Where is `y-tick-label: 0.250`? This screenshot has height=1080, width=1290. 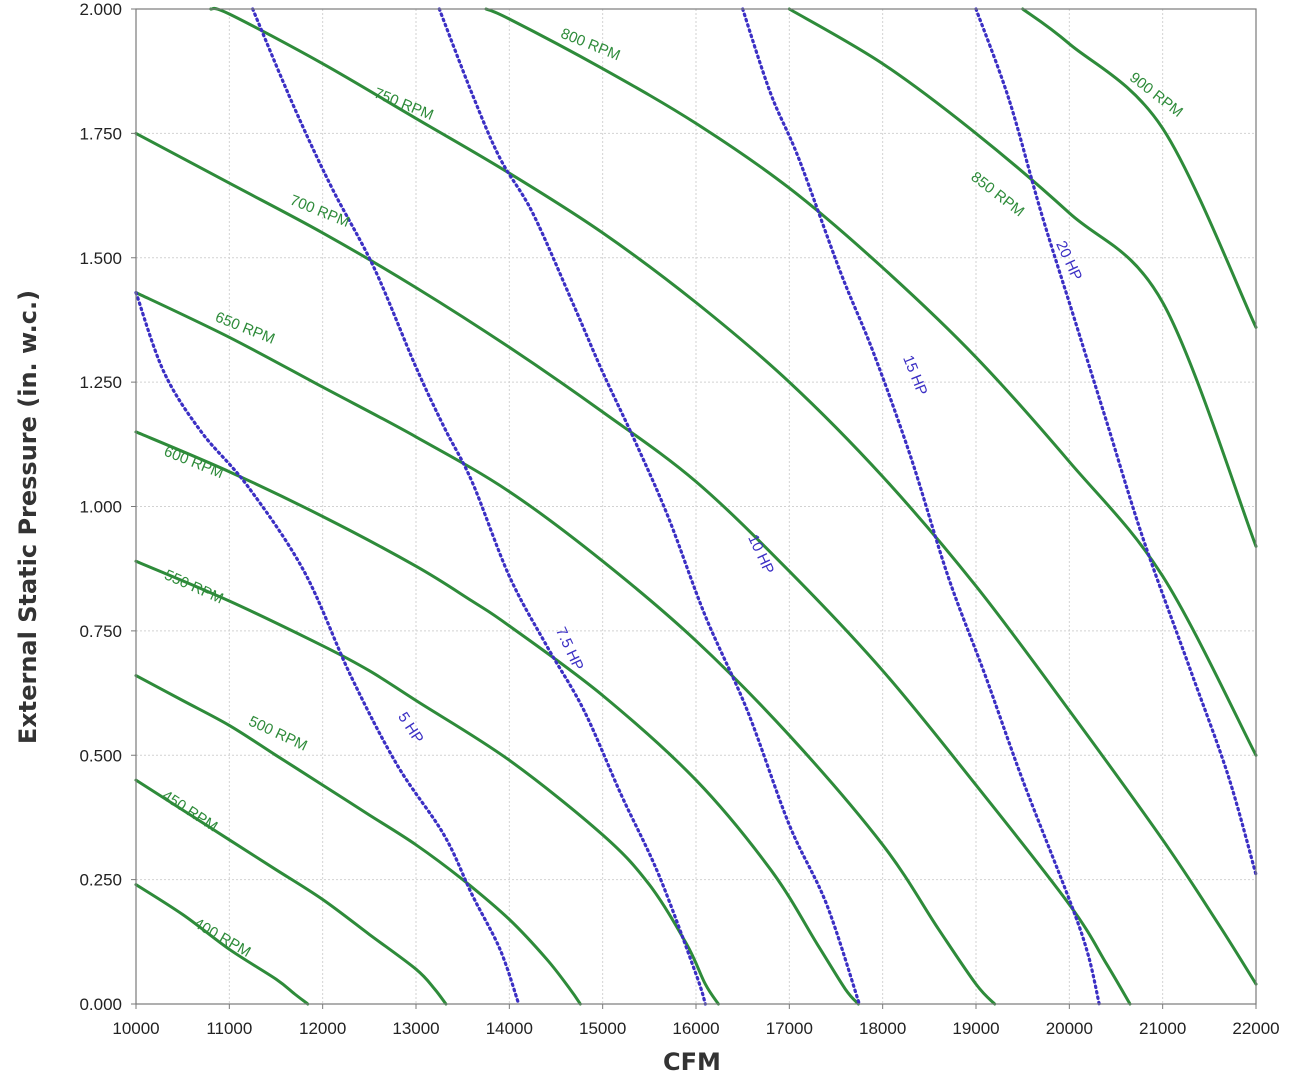 y-tick-label: 0.250 is located at coordinates (100, 880).